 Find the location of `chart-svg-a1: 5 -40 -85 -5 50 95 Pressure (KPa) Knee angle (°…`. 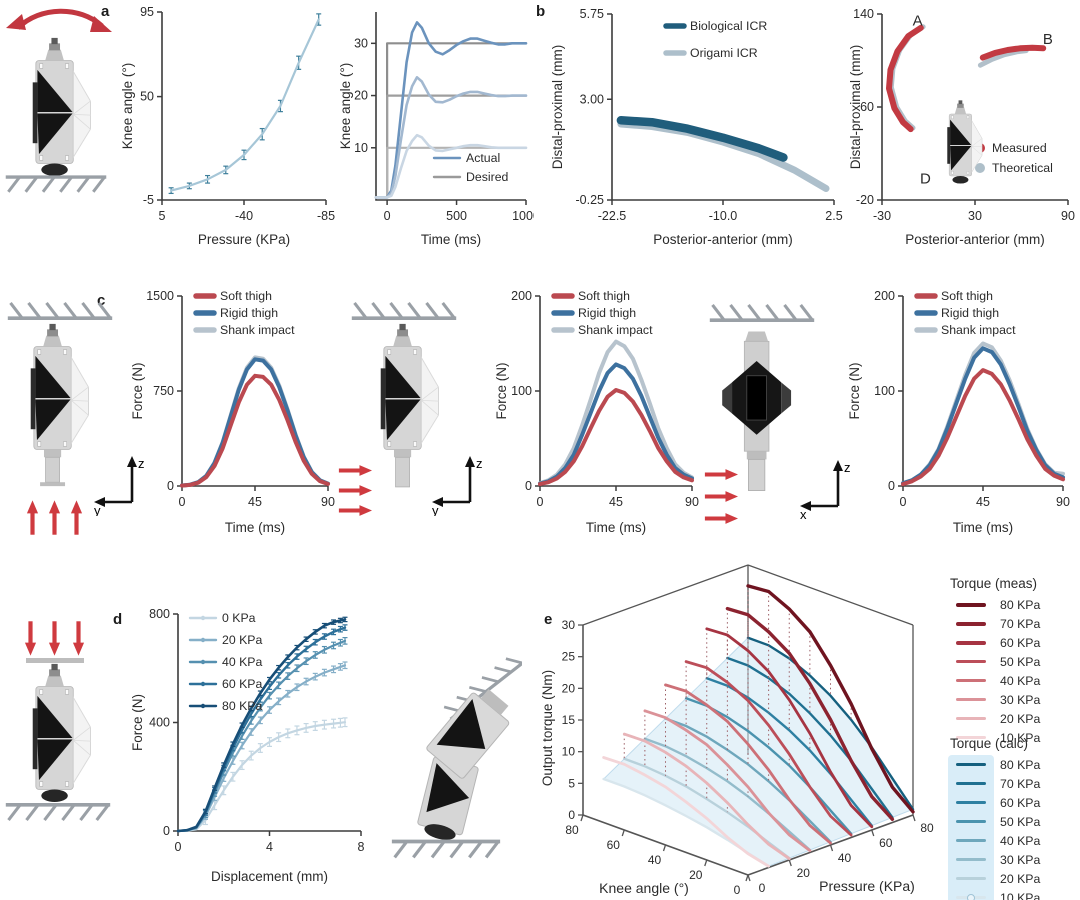

chart-svg-a1: 5 -40 -85 -5 50 95 Pressure (KPa) Knee angle (°… is located at coordinates (227, 126).